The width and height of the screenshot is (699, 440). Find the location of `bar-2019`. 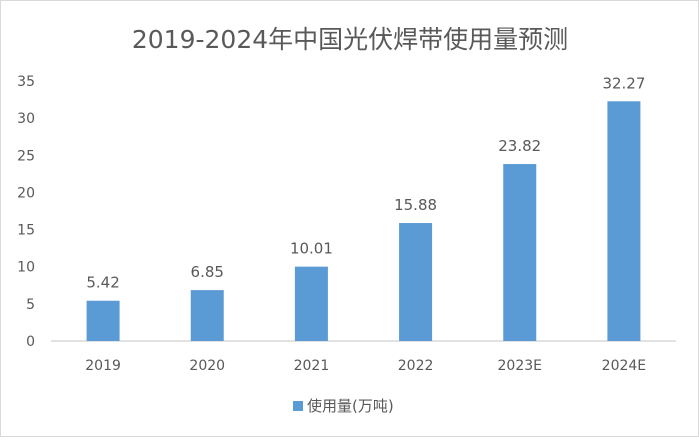

bar-2019 is located at coordinates (103, 320).